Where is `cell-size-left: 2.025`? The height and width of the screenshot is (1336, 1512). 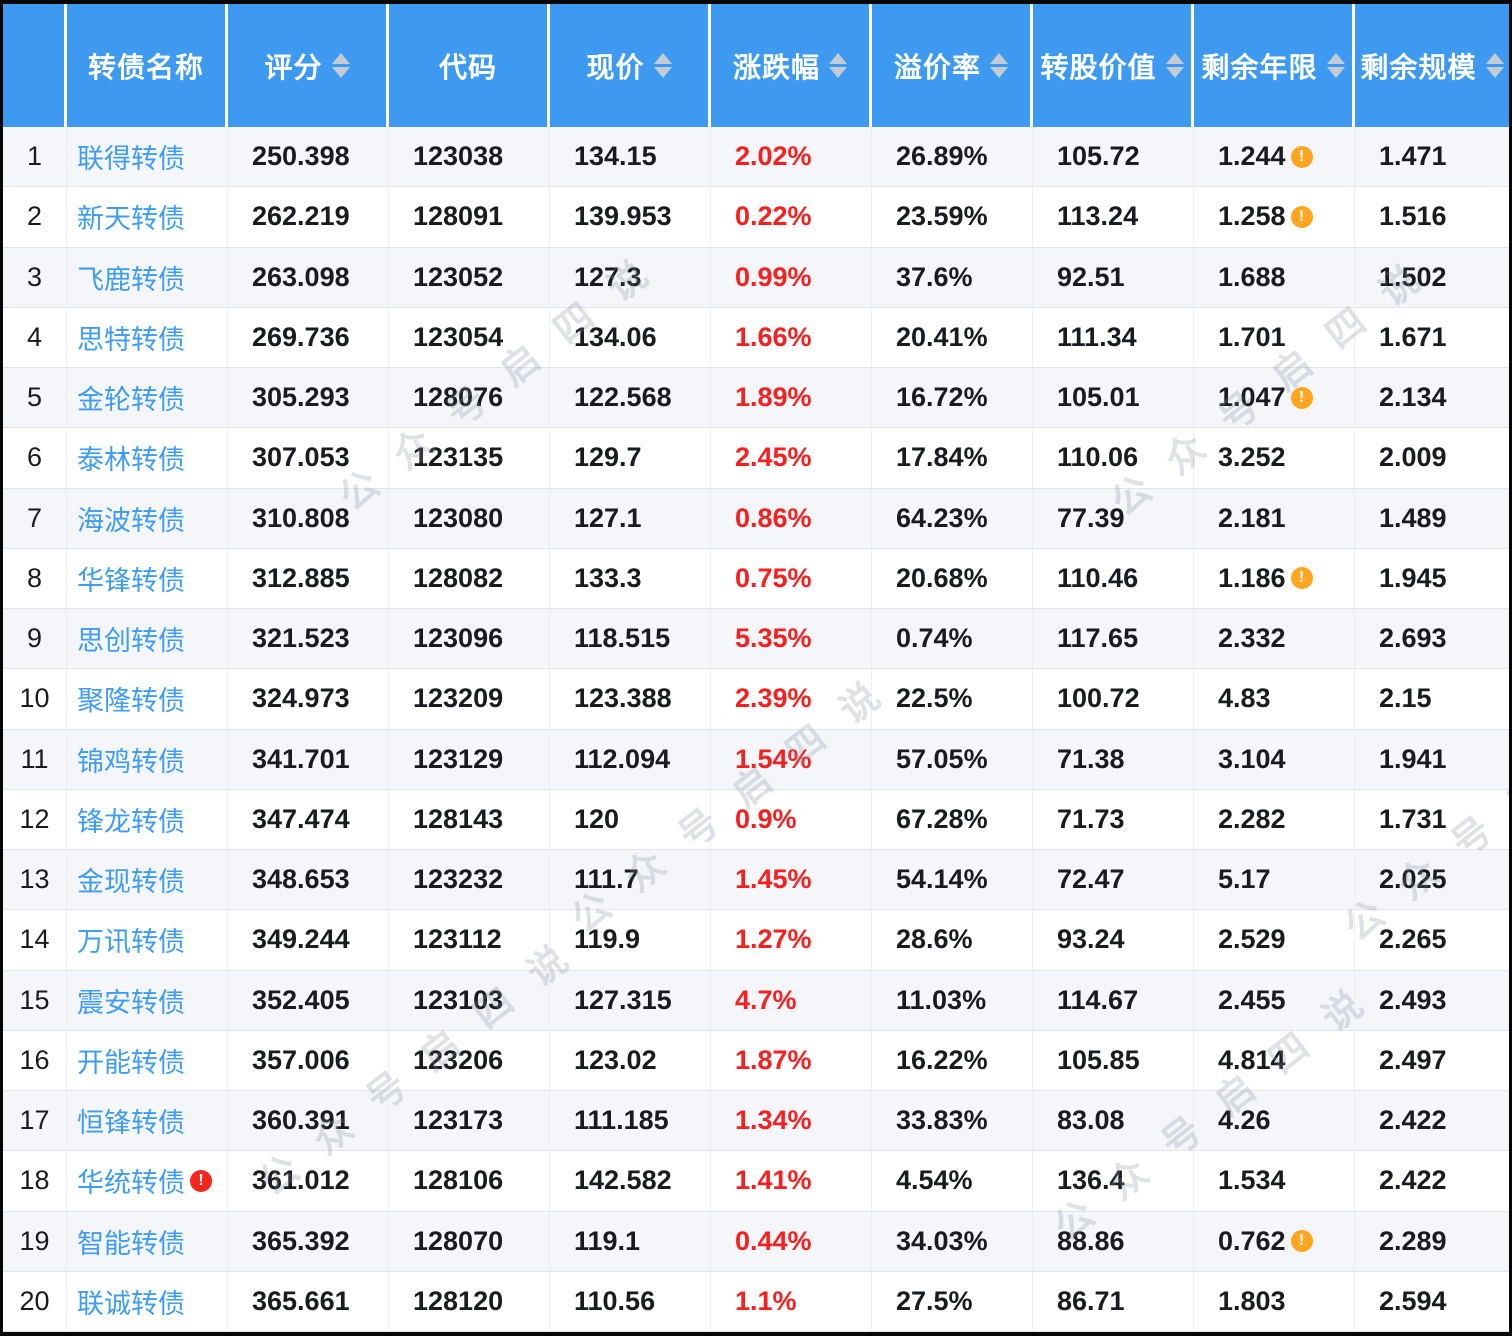
cell-size-left: 2.025 is located at coordinates (1432, 880).